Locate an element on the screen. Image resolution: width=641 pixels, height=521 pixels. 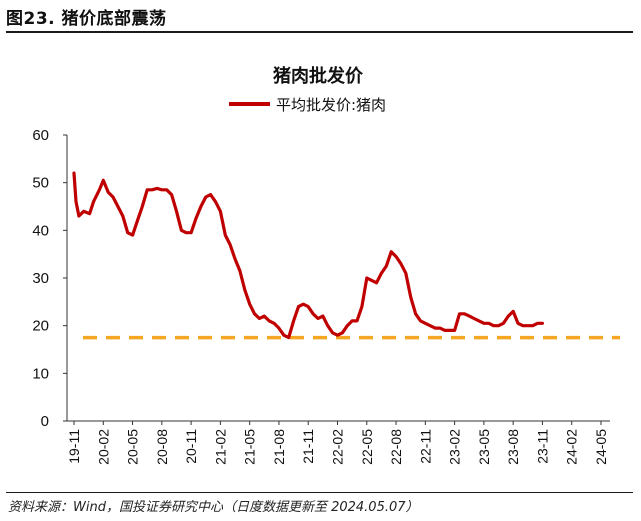
legend: 平均批发价:猪肉 is located at coordinates (307, 105).